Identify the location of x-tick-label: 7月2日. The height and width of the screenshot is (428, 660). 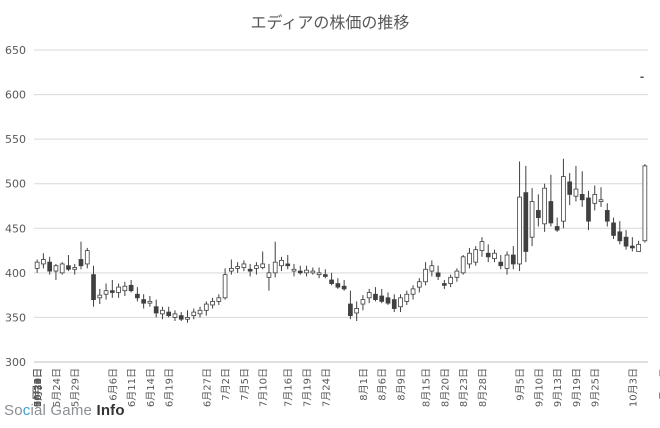
(226, 384).